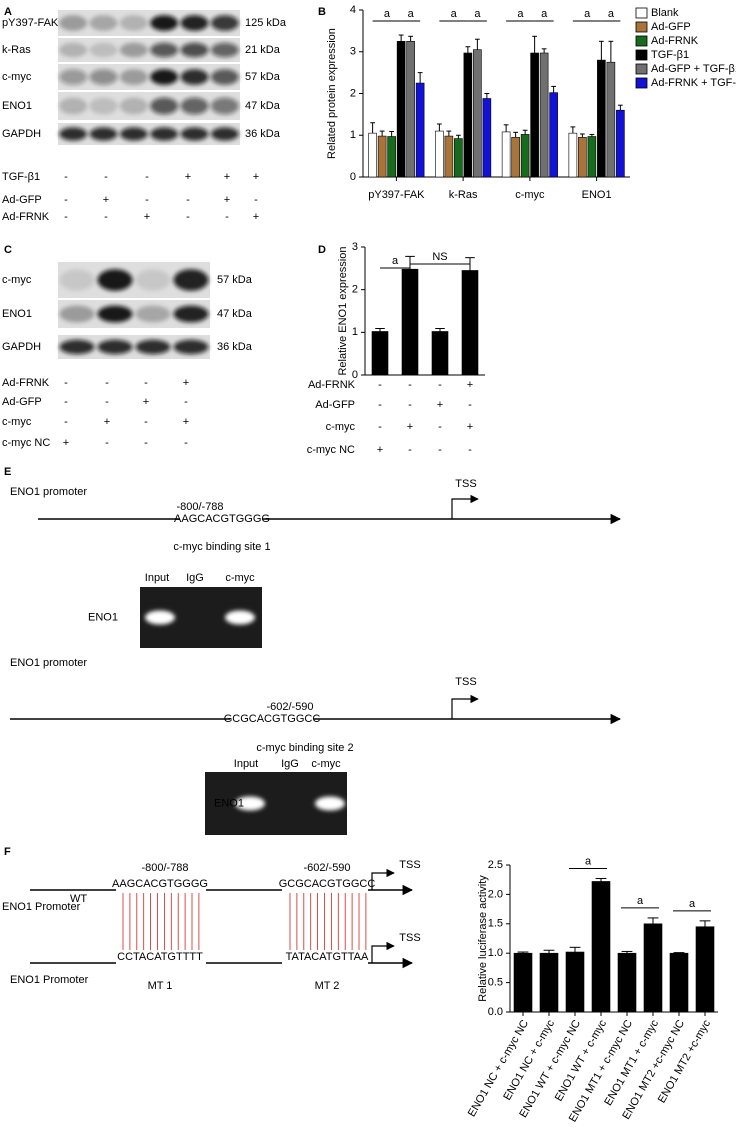 The height and width of the screenshot is (1133, 736). Describe the element at coordinates (326, 764) in the screenshot. I see `gel-lane-label: c-myc` at that location.